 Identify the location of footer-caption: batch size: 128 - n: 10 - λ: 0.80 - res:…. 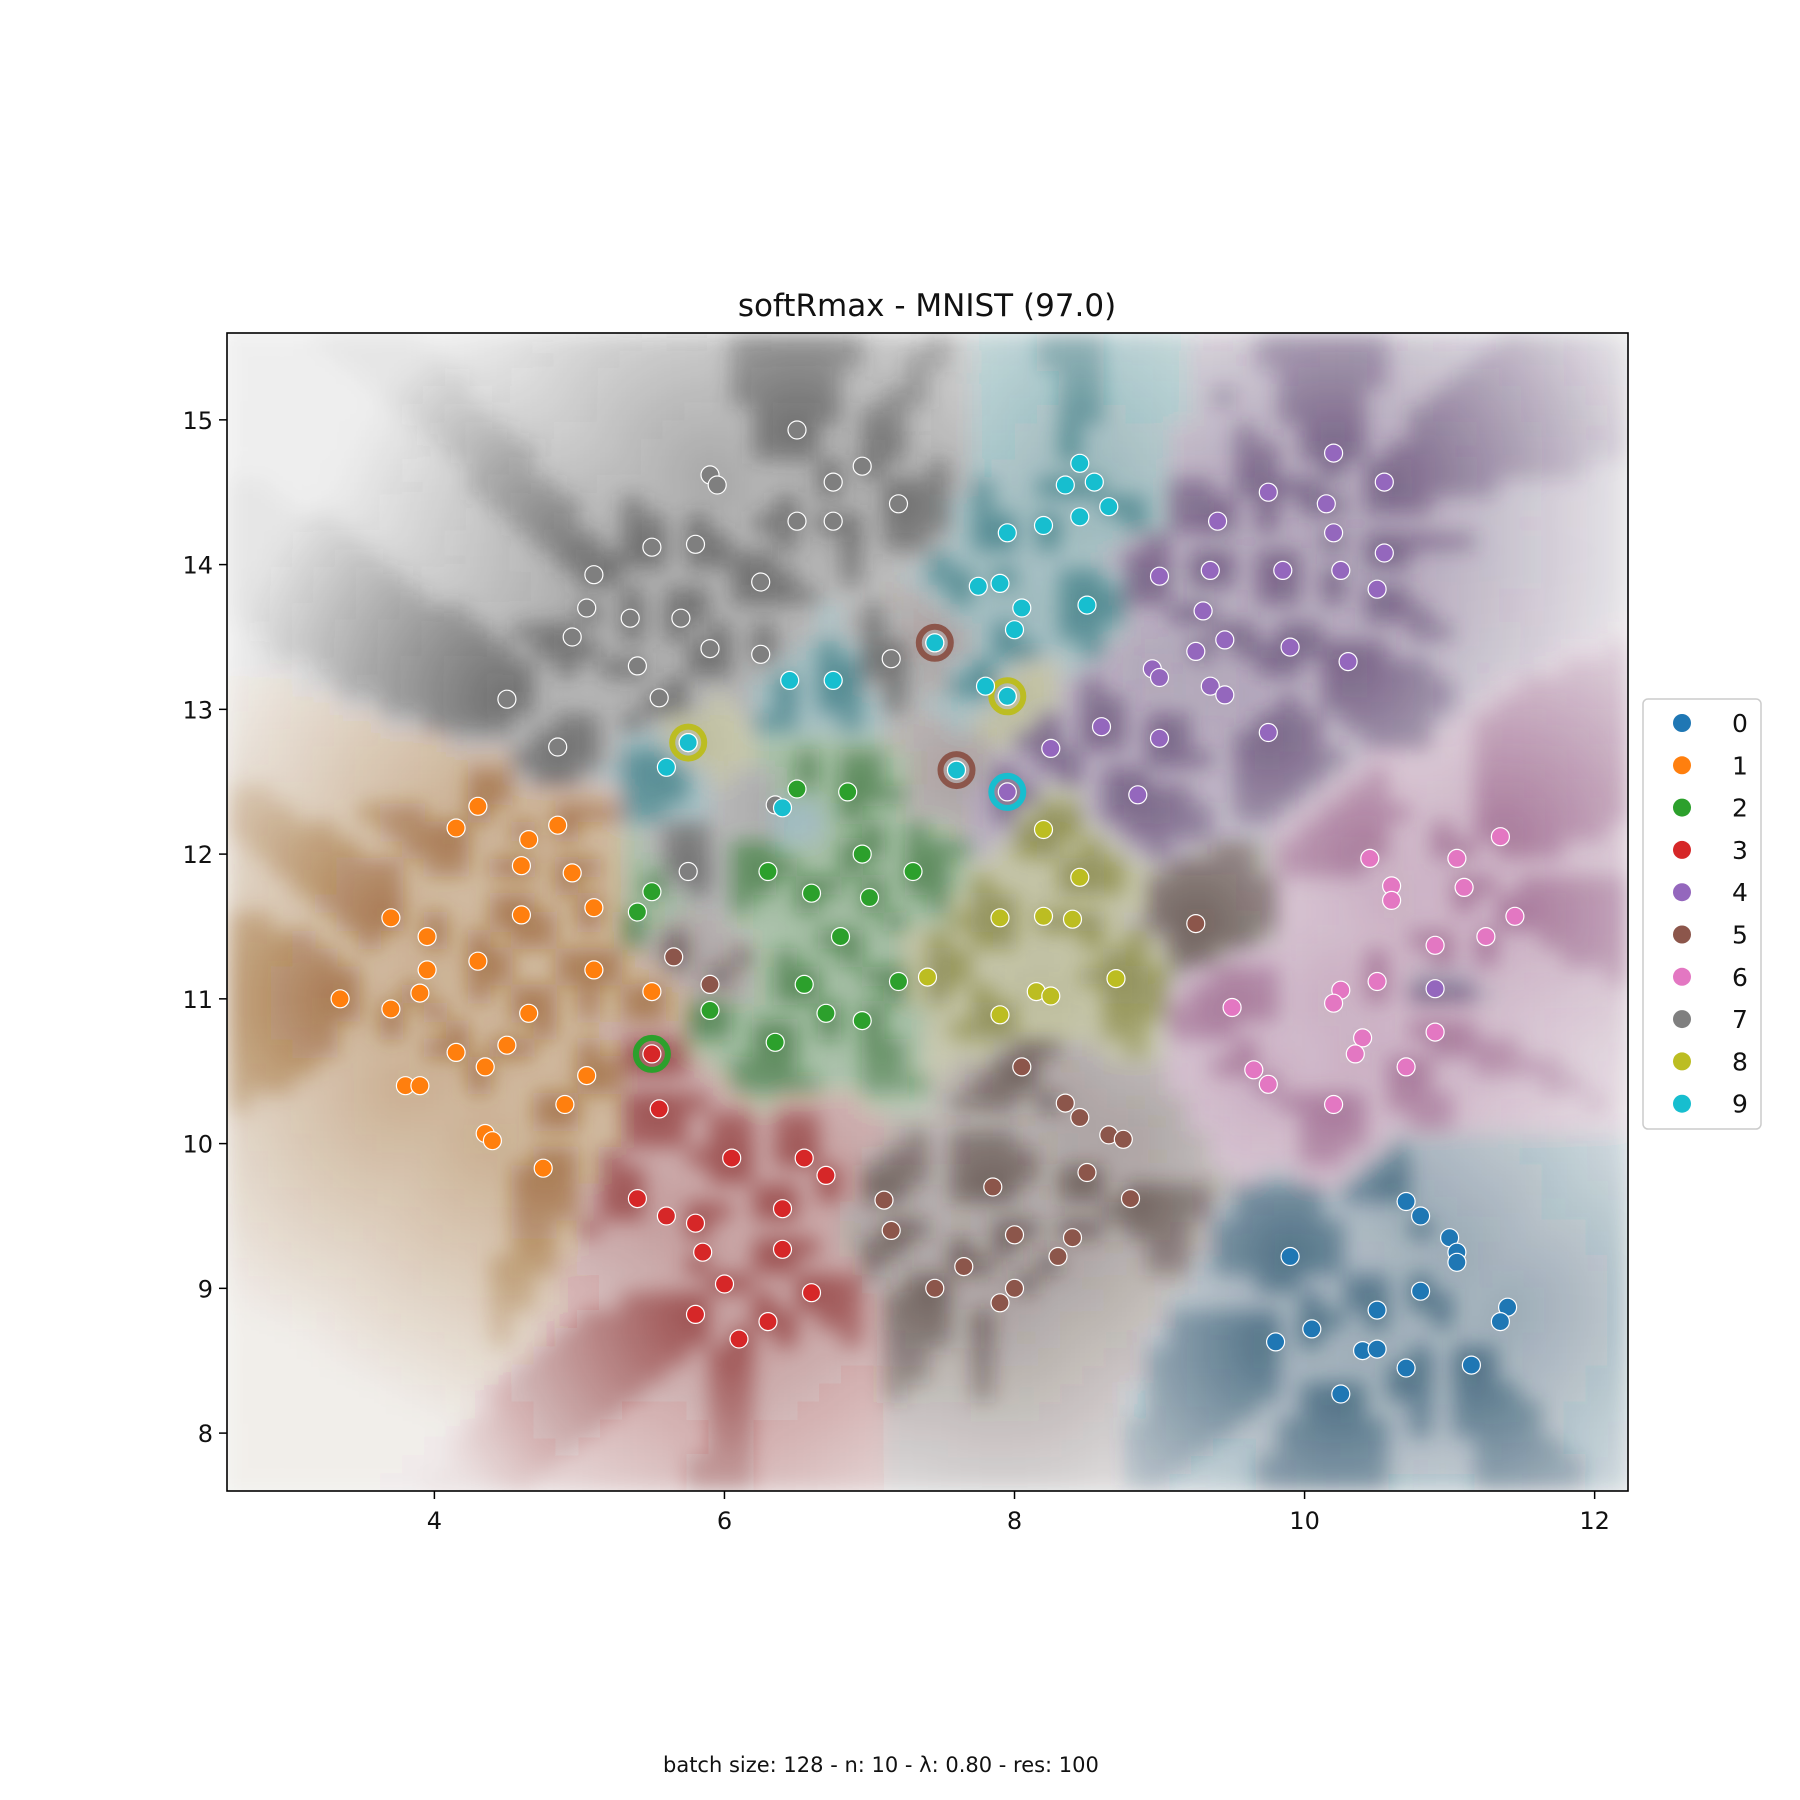
(881, 1765).